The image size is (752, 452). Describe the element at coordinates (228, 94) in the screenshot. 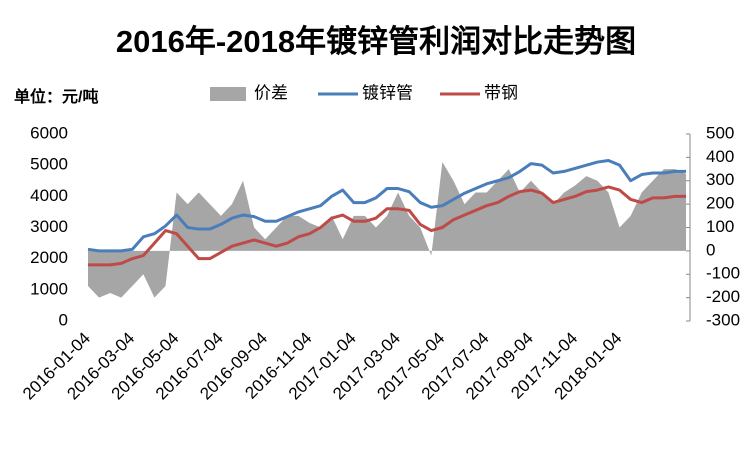

I see `legend-swatch` at that location.